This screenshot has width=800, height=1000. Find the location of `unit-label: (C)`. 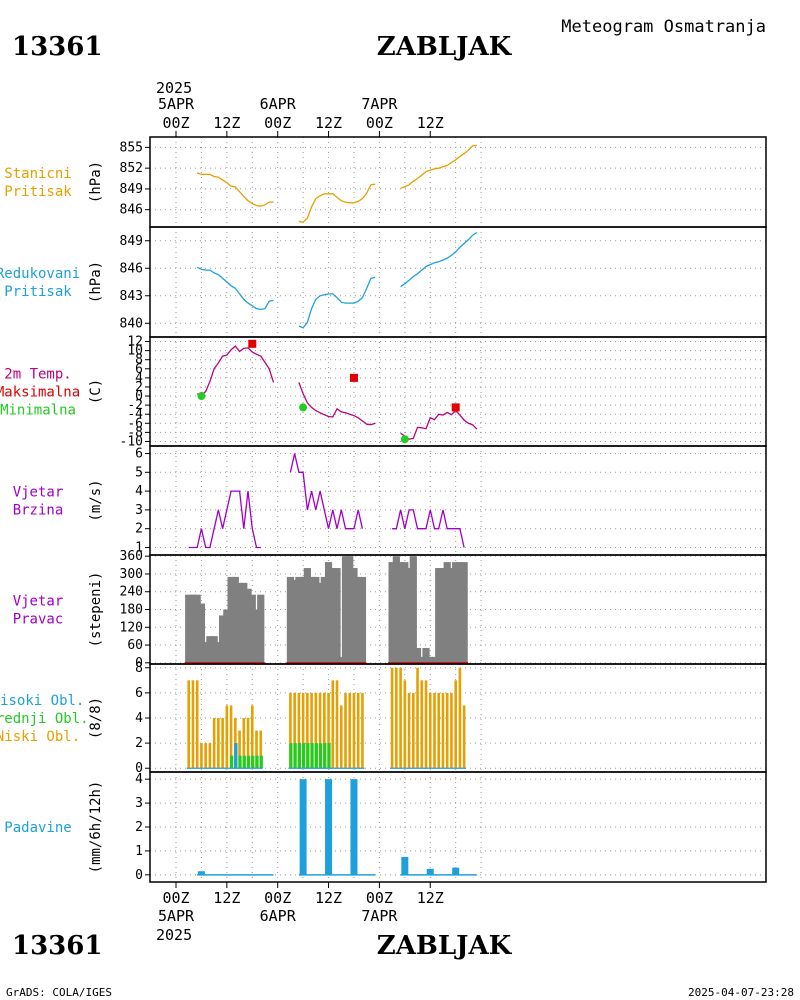

unit-label: (C) is located at coordinates (96, 391).